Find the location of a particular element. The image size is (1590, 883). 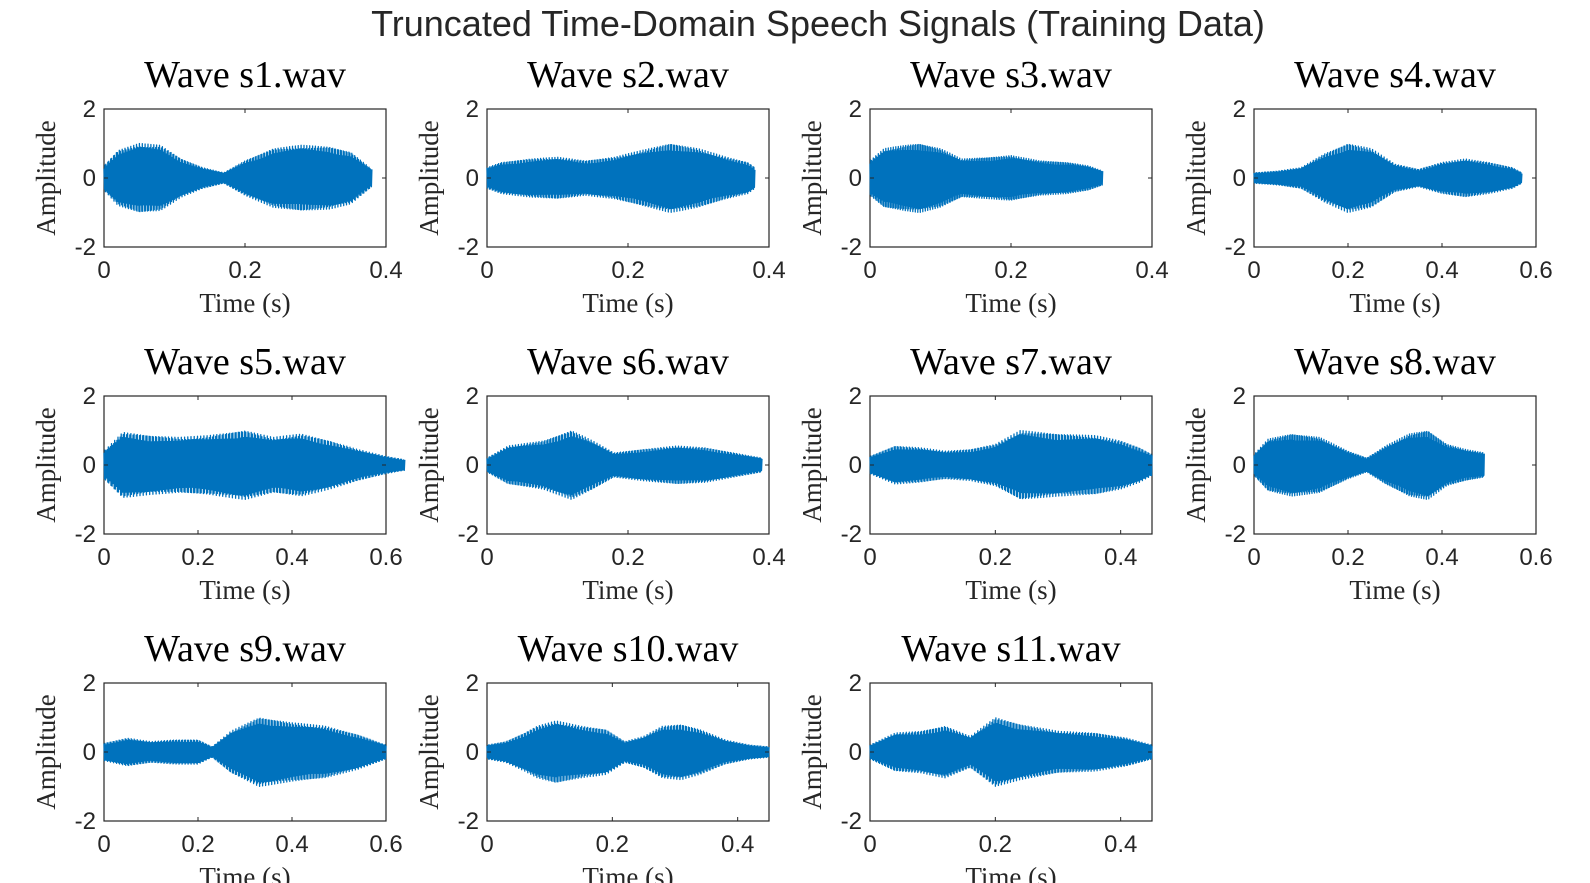

subplot-title: Wave s2.wav is located at coordinates (628, 75).